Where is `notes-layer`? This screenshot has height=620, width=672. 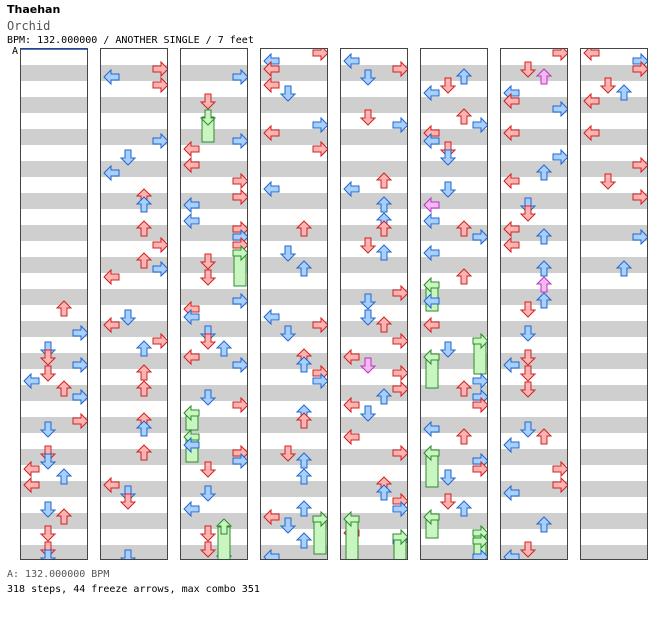 notes-layer is located at coordinates (535, 304).